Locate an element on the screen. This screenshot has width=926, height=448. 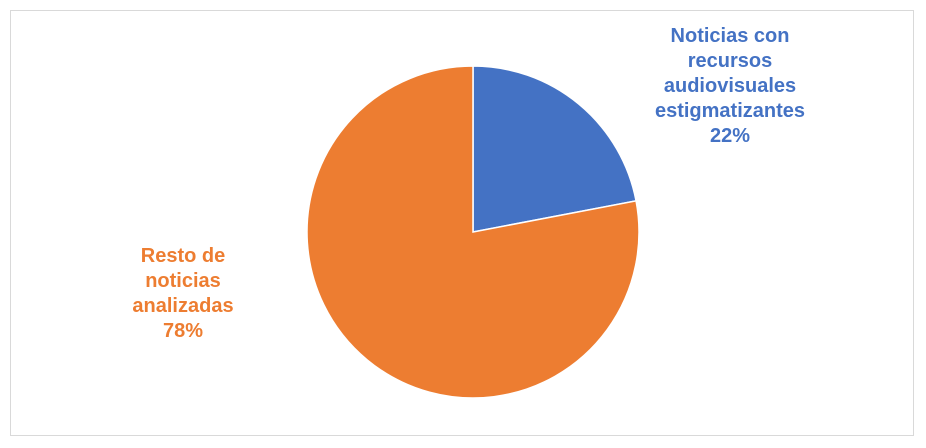
slice-label-resto: Resto de noticias analizadas 78% is located at coordinates (183, 294).